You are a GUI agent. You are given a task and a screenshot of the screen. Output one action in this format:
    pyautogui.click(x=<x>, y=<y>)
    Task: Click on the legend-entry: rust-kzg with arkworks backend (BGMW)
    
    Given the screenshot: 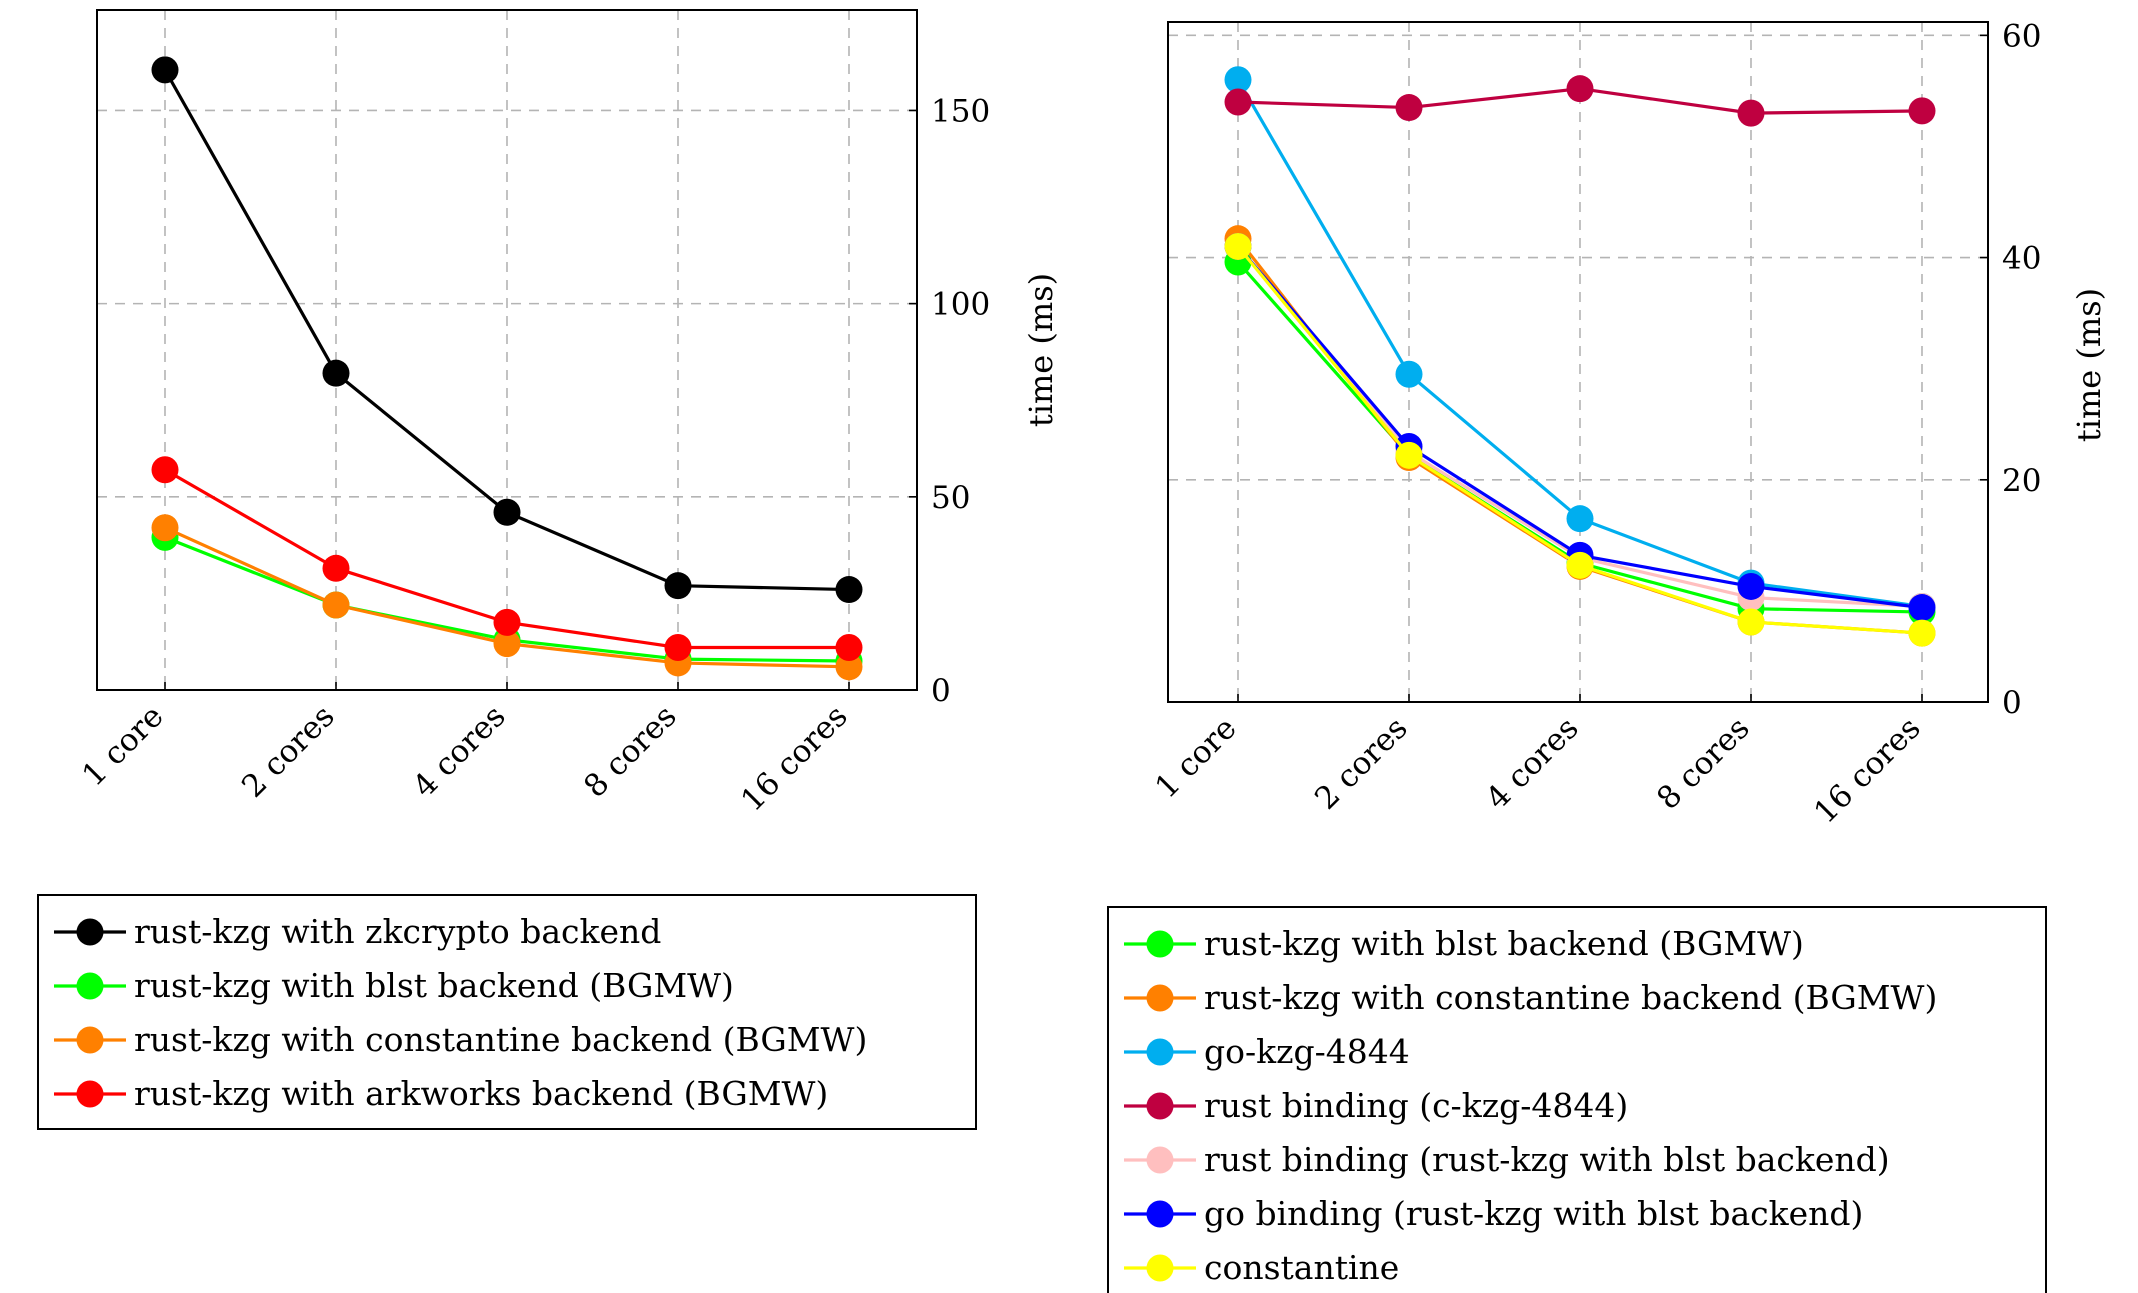 What is the action you would take?
    pyautogui.click(x=441, y=1093)
    